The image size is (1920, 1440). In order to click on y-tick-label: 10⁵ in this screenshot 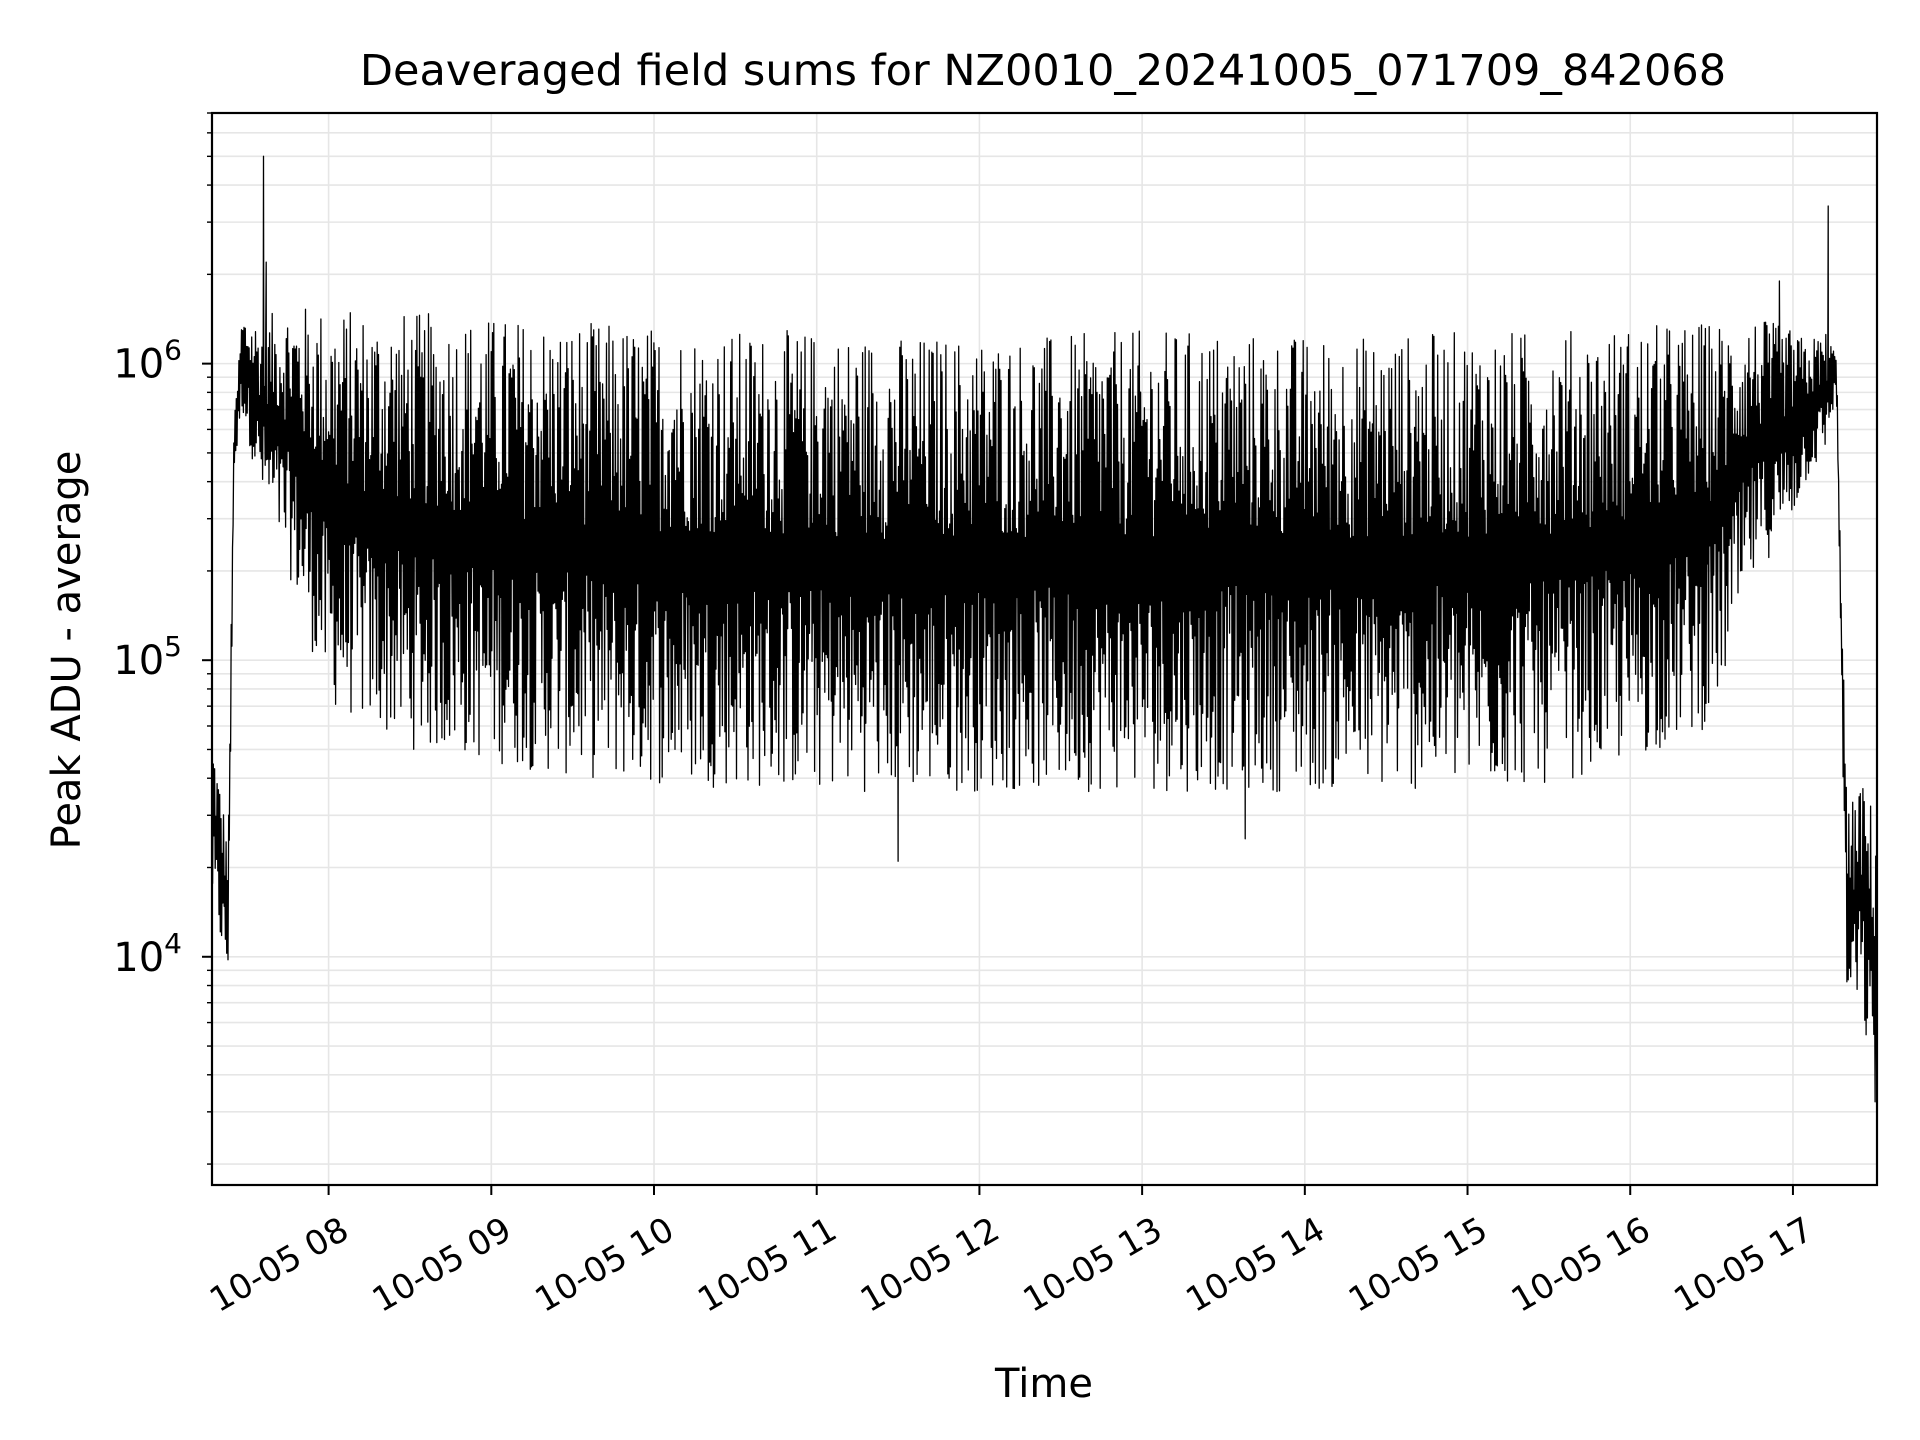, I will do `click(147, 657)`.